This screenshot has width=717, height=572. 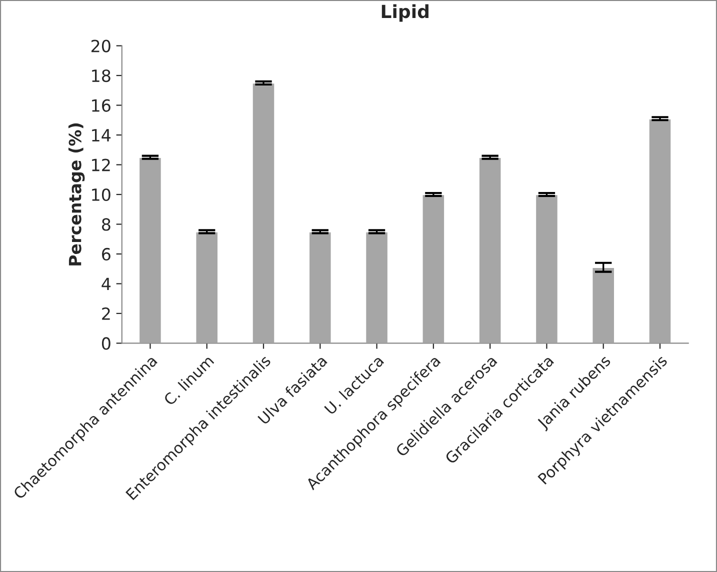 What do you see at coordinates (405, 13) in the screenshot?
I see `chart-title: Lipid` at bounding box center [405, 13].